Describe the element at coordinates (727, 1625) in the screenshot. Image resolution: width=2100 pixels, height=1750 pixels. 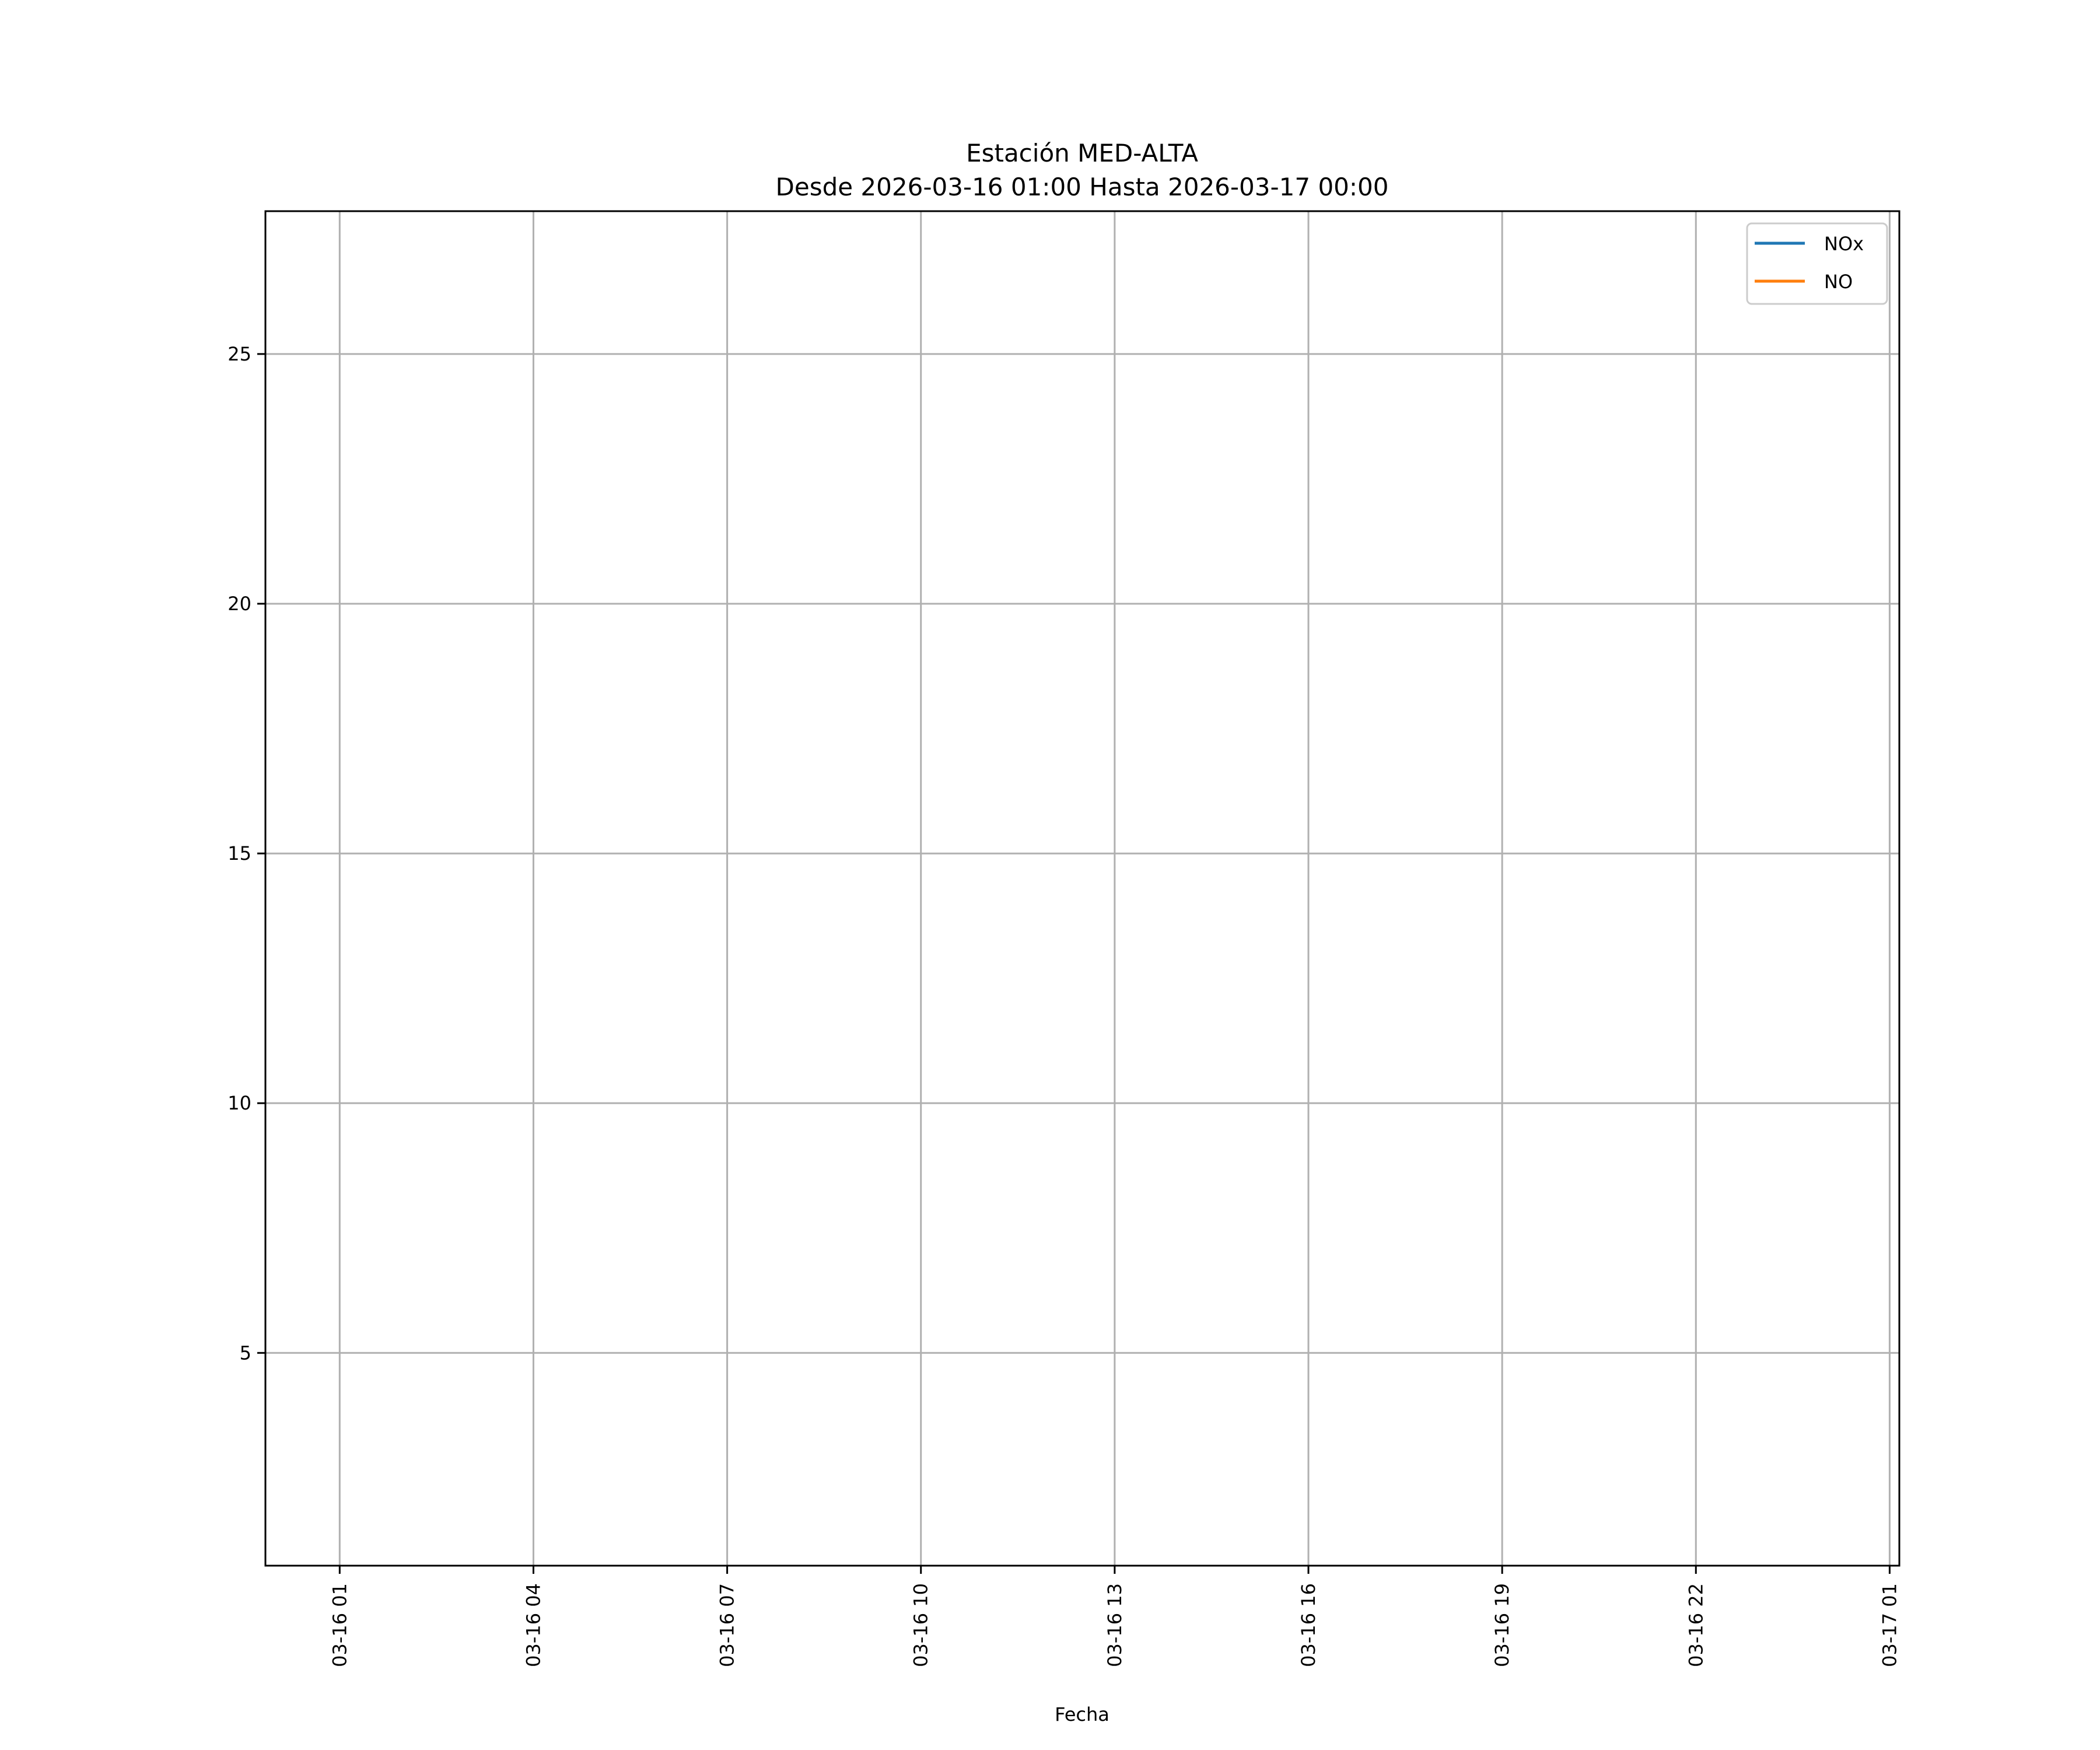
I see `x-tick-label: 03-16 07` at that location.